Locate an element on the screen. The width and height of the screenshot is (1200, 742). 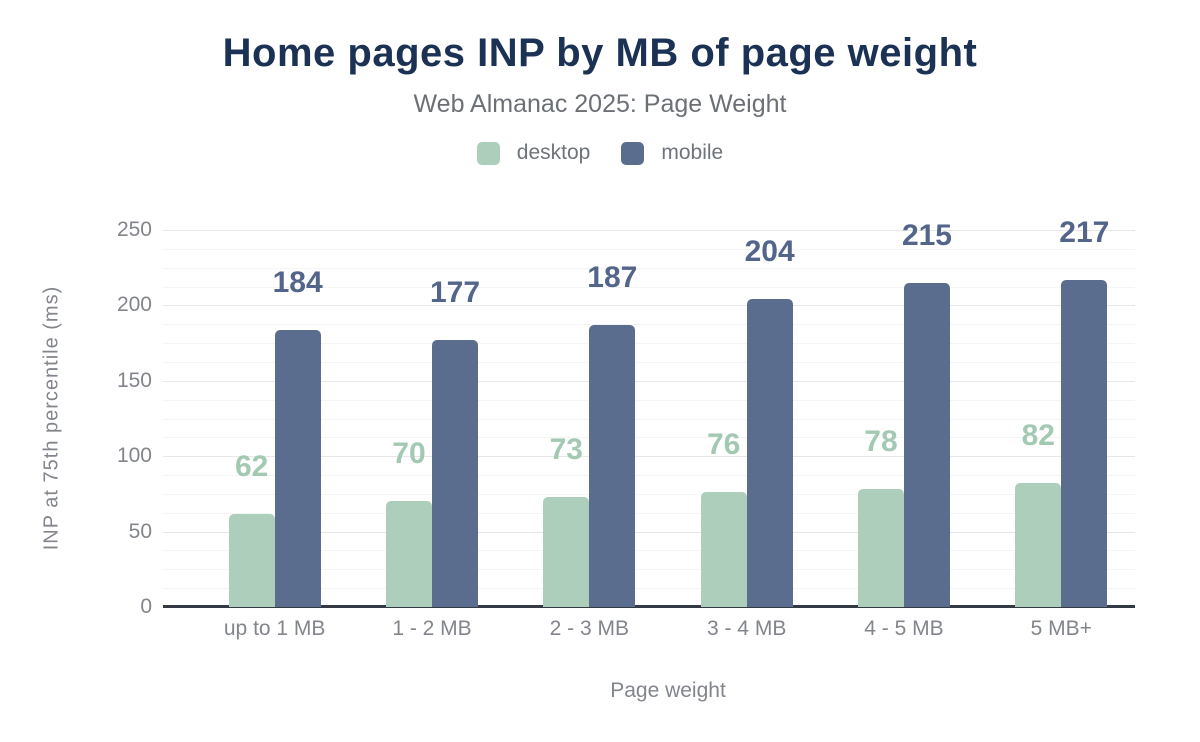
bar-group-4---5-MB: 78 215 is located at coordinates (903, 413).